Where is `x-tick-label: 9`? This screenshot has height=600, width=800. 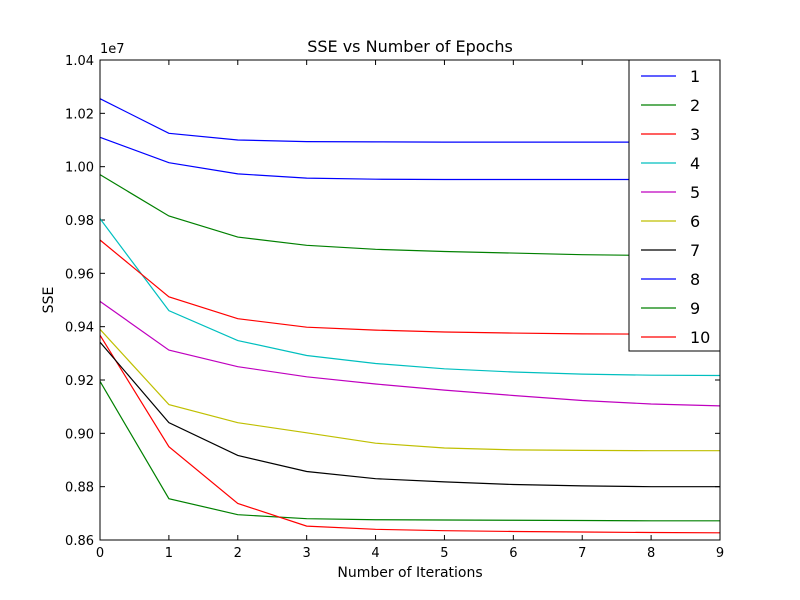
x-tick-label: 9 is located at coordinates (720, 553).